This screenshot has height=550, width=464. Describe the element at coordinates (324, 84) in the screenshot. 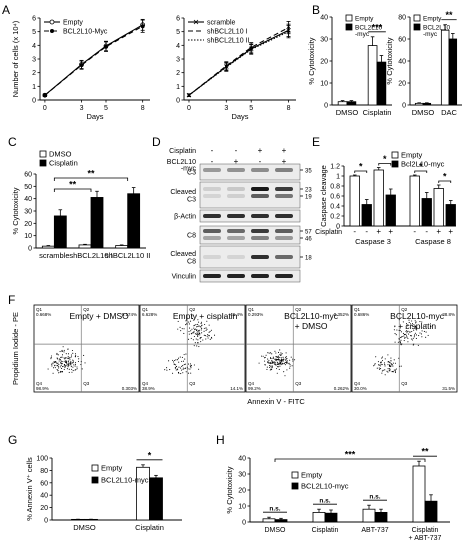

I see `y-tick-label: 10` at that location.